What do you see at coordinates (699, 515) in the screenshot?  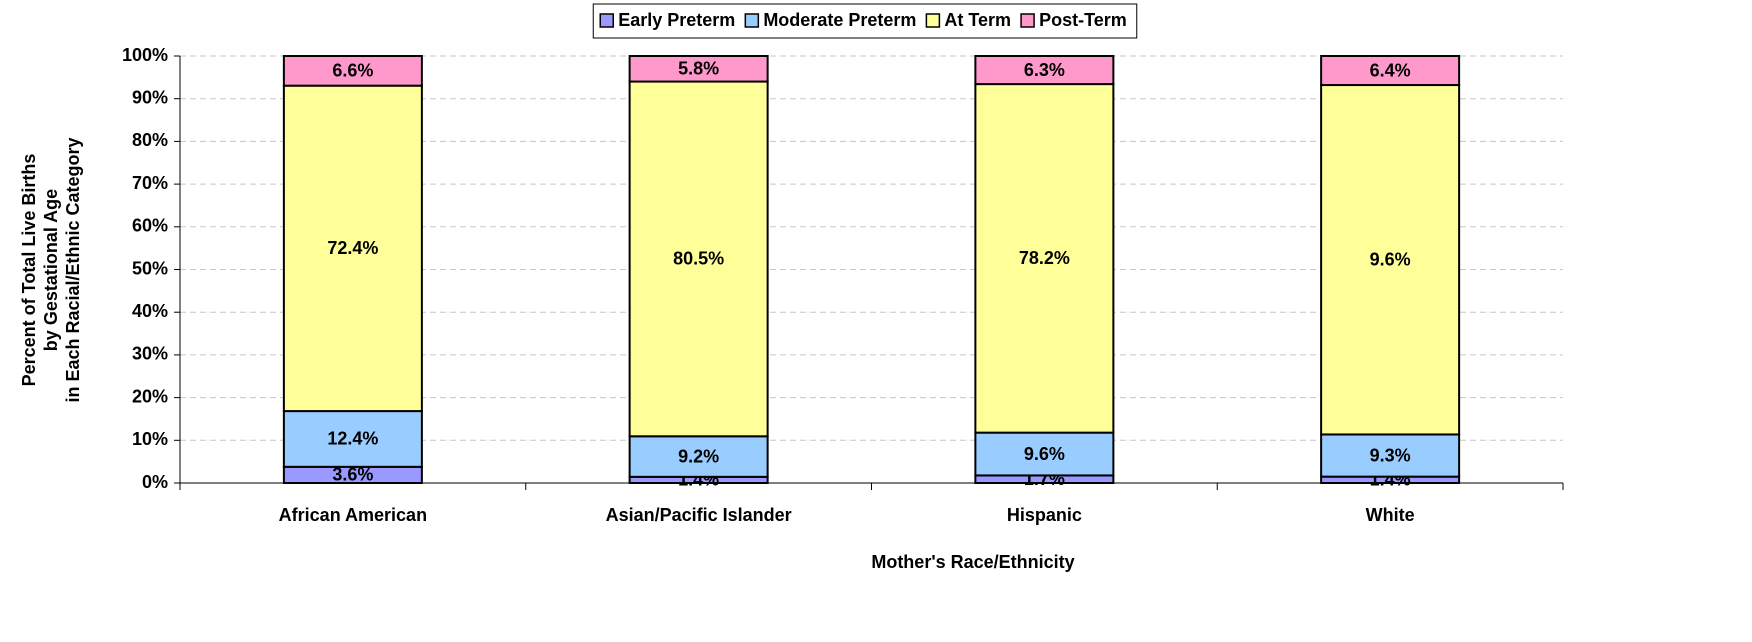 I see `x-tick-label: Asian/Pacific Islander` at bounding box center [699, 515].